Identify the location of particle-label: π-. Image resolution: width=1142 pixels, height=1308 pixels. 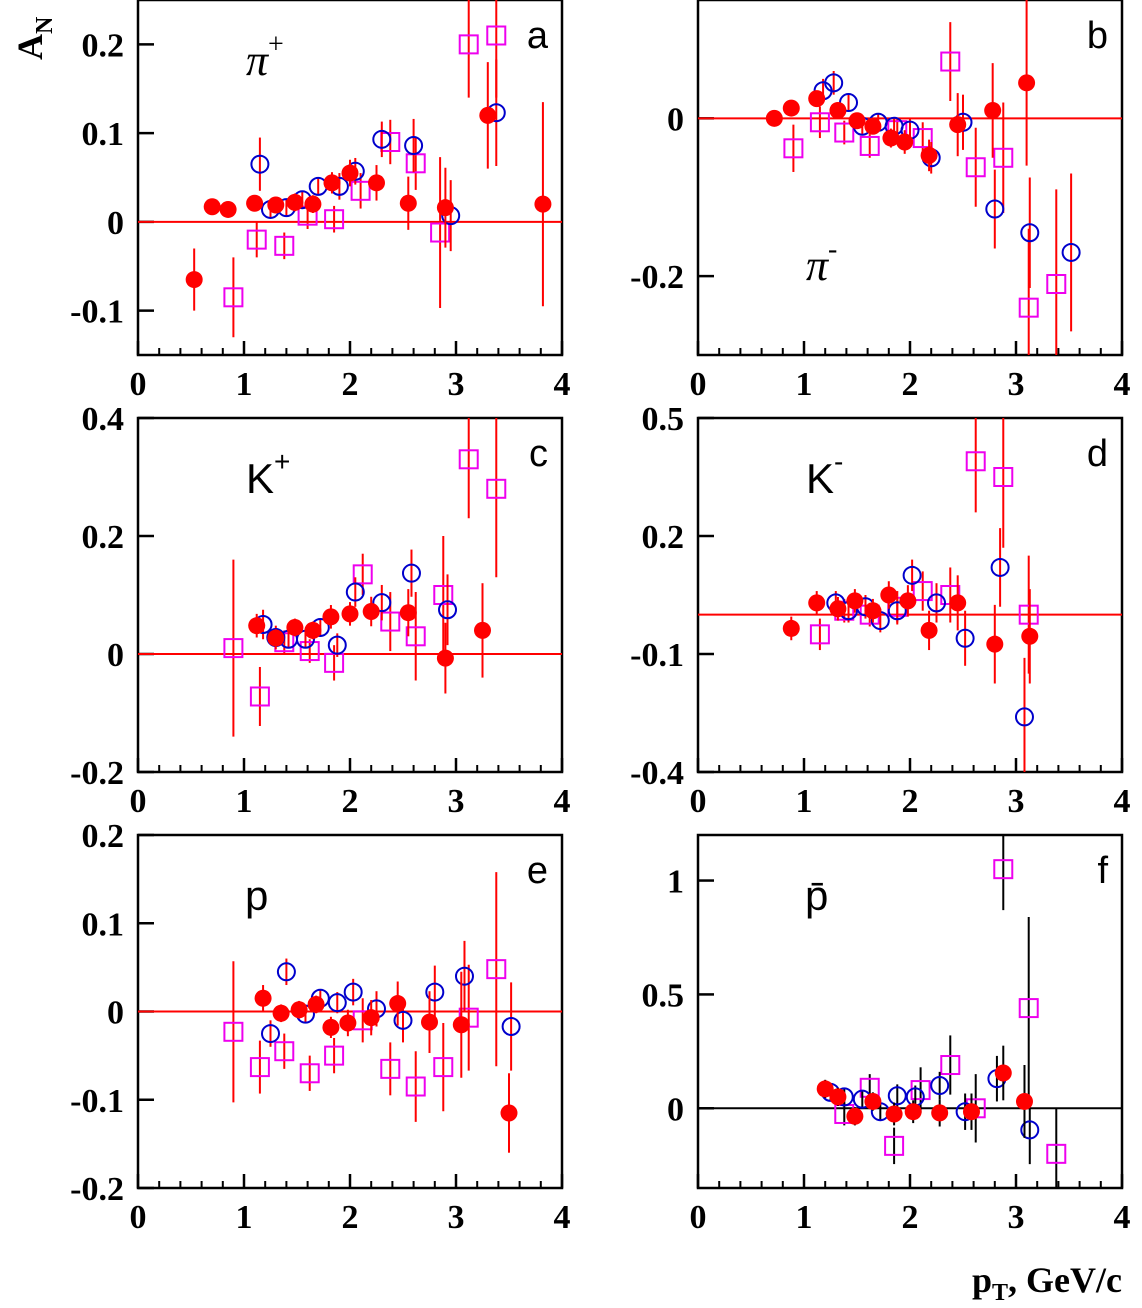
(821, 262).